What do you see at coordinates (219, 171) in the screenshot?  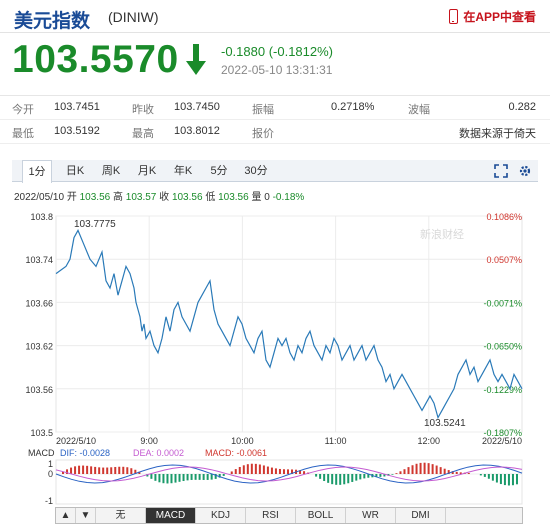 I see `tab-5min: 5分` at bounding box center [219, 171].